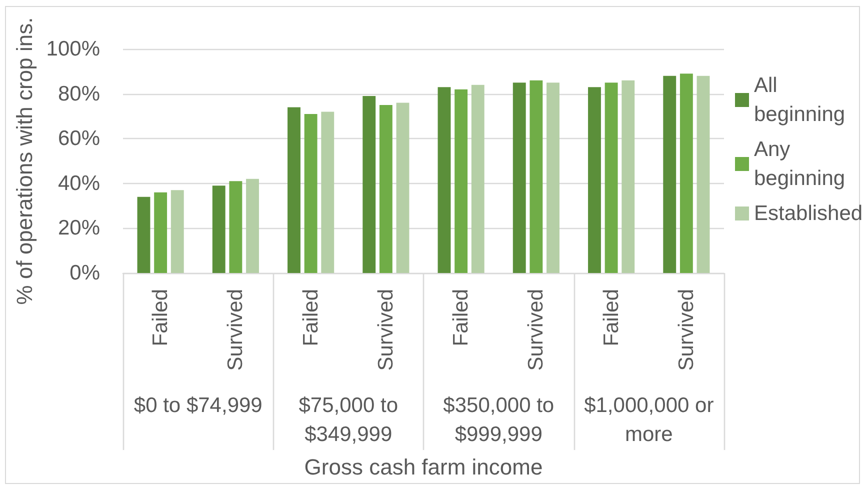  Describe the element at coordinates (79, 183) in the screenshot. I see `y-tick-label: 40%` at that location.